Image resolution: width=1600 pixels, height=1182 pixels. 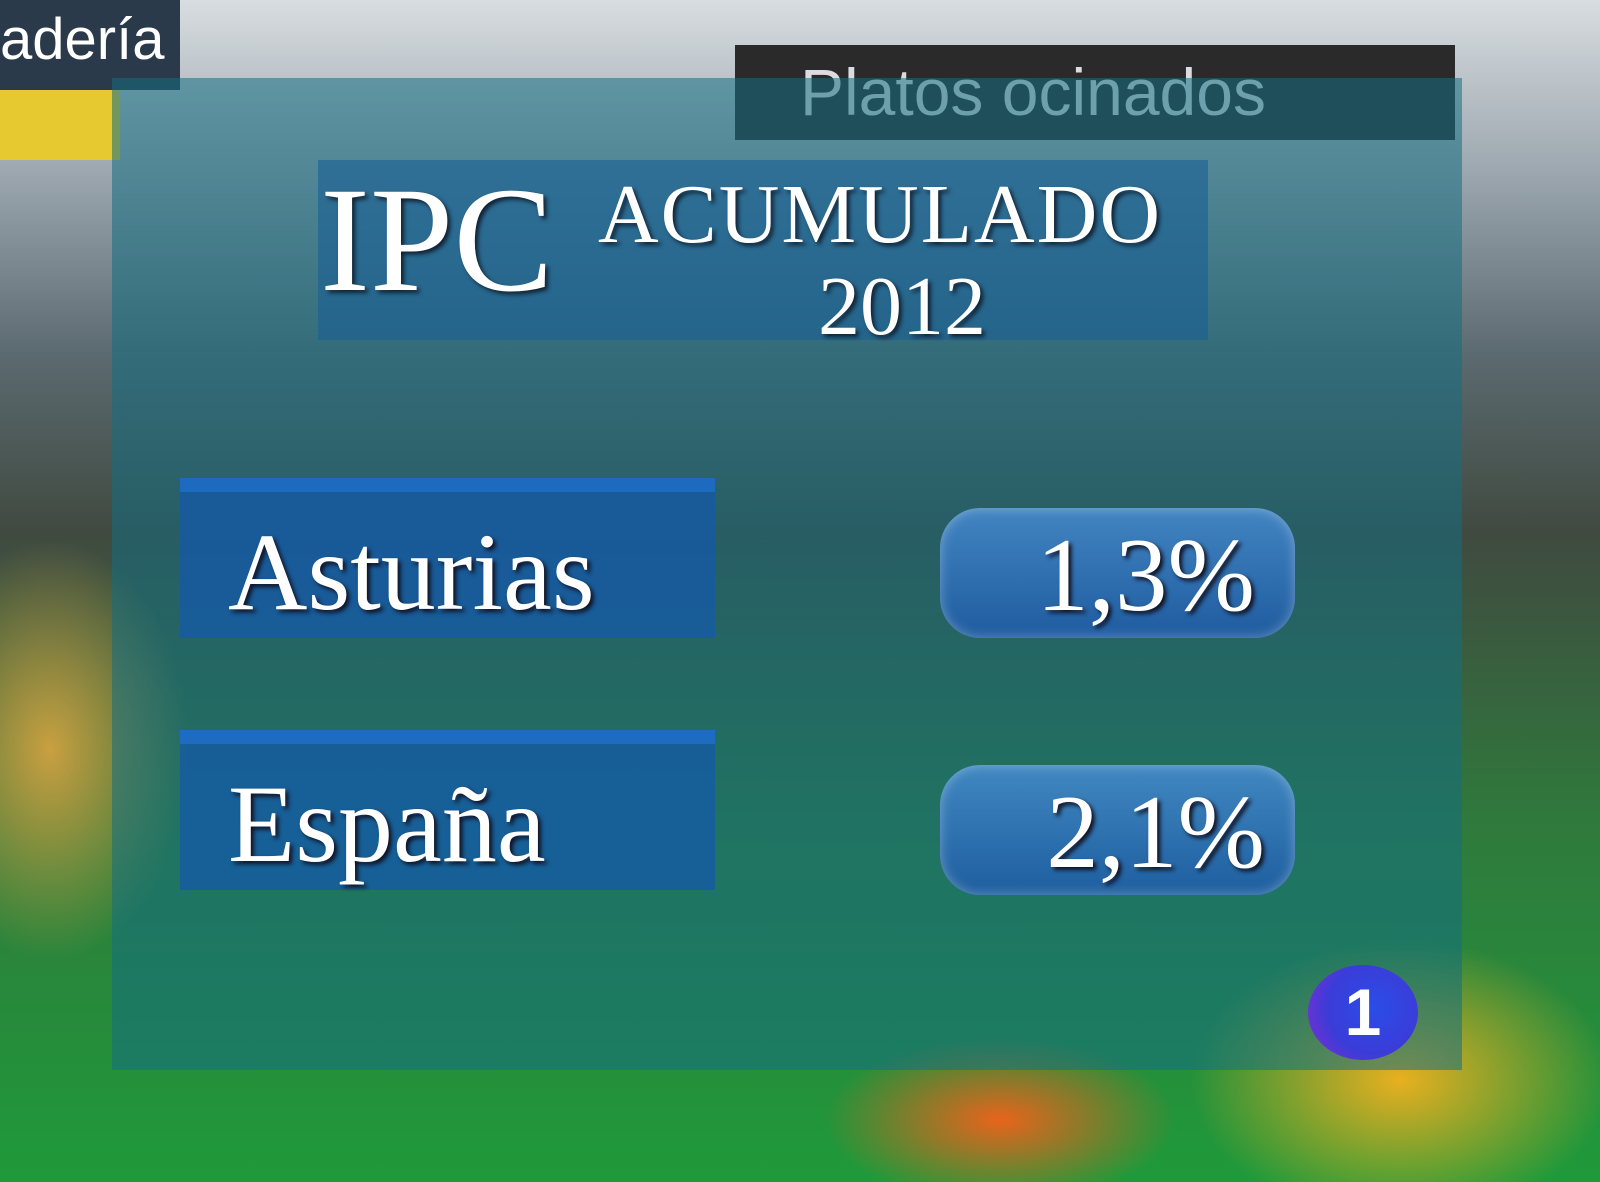 I want to click on yellow-sign, so click(x=60, y=125).